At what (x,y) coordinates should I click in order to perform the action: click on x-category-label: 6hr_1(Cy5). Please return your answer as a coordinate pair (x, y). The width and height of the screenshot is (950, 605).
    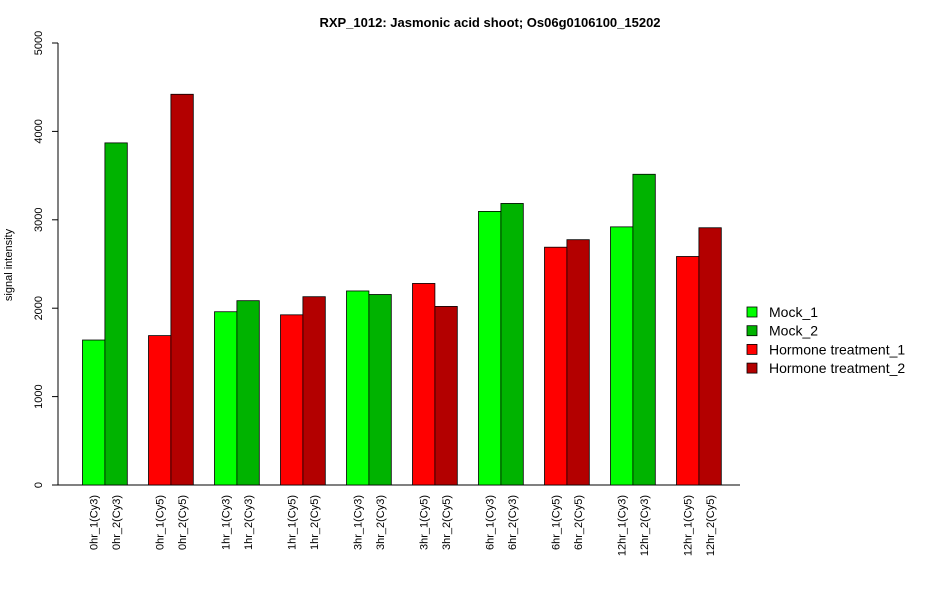
    Looking at the image, I should click on (557, 522).